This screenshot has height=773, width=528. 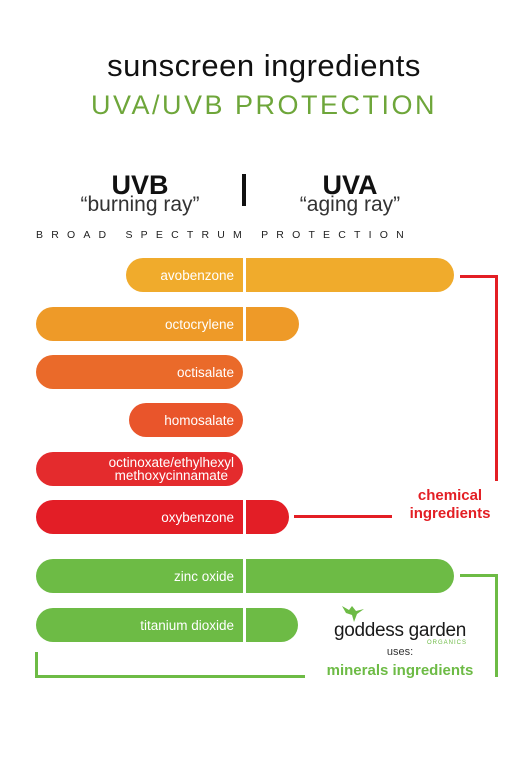 What do you see at coordinates (350, 204) in the screenshot?
I see `uva-subheading: “aging ray”` at bounding box center [350, 204].